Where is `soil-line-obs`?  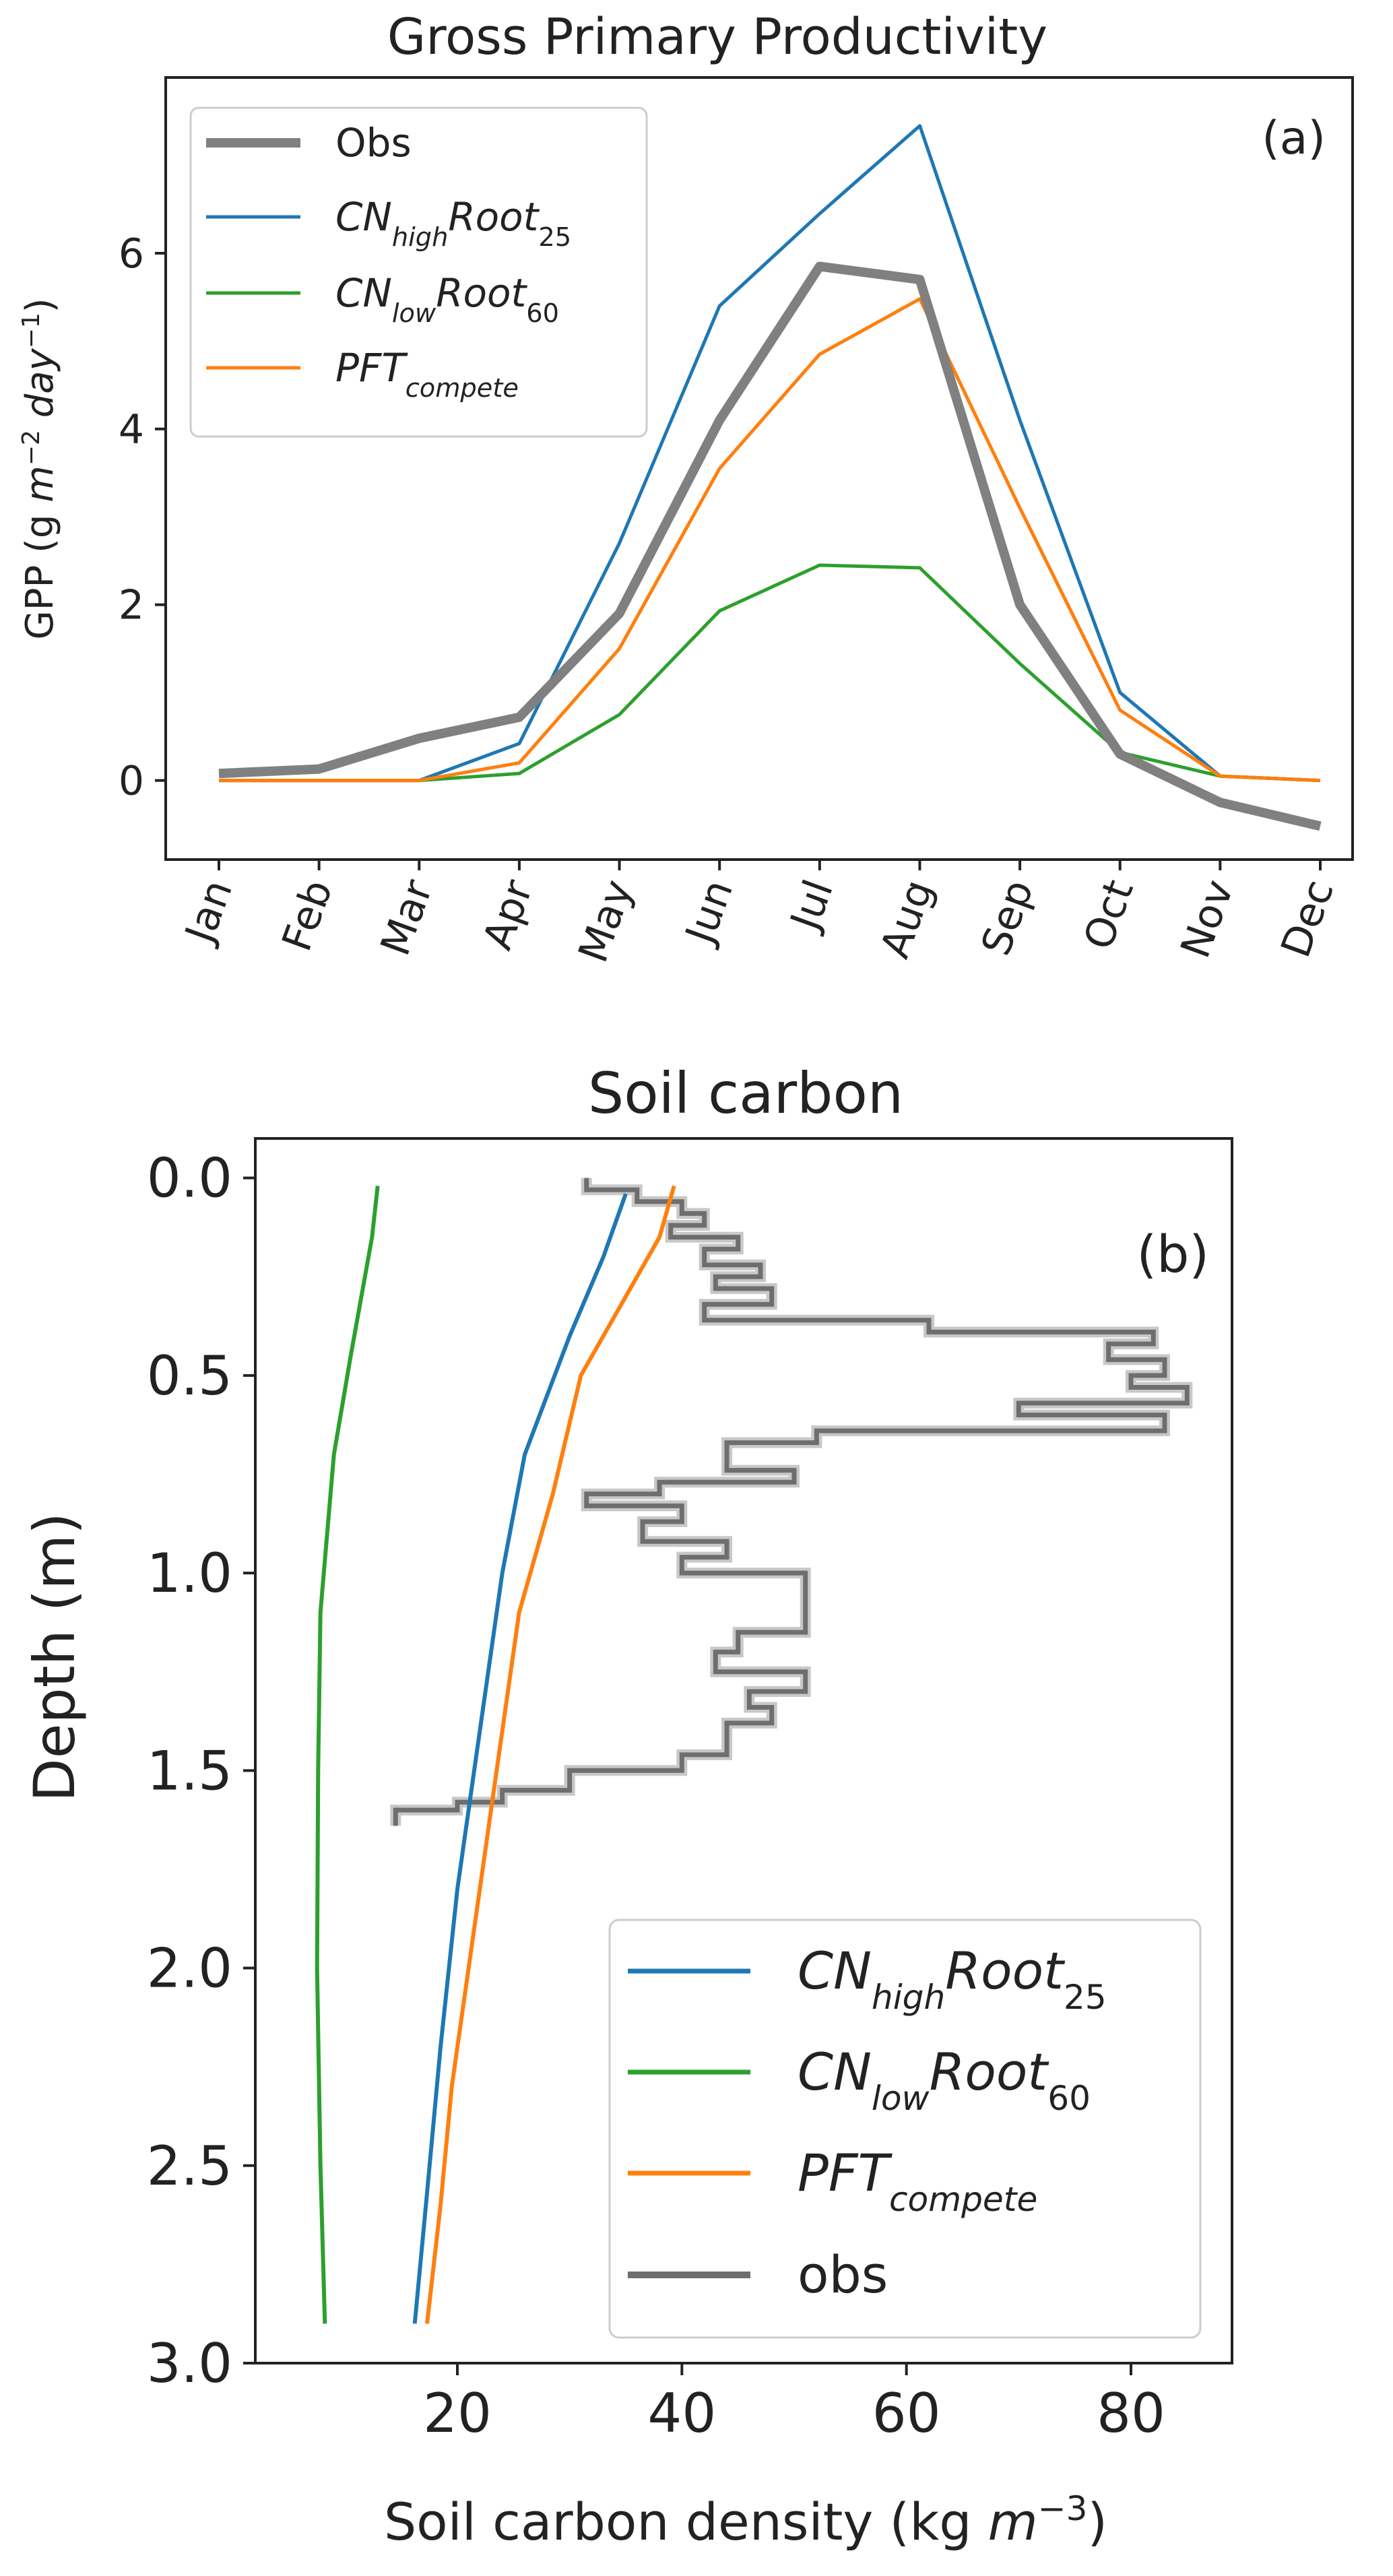 soil-line-obs is located at coordinates (792, 1502).